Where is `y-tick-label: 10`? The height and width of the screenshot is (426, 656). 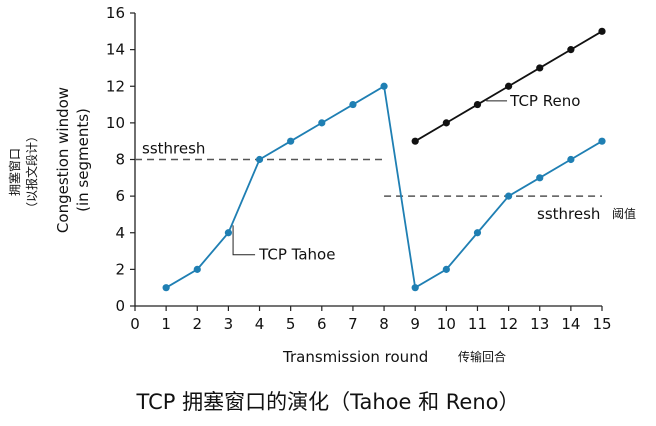 y-tick-label: 10 is located at coordinates (115, 123).